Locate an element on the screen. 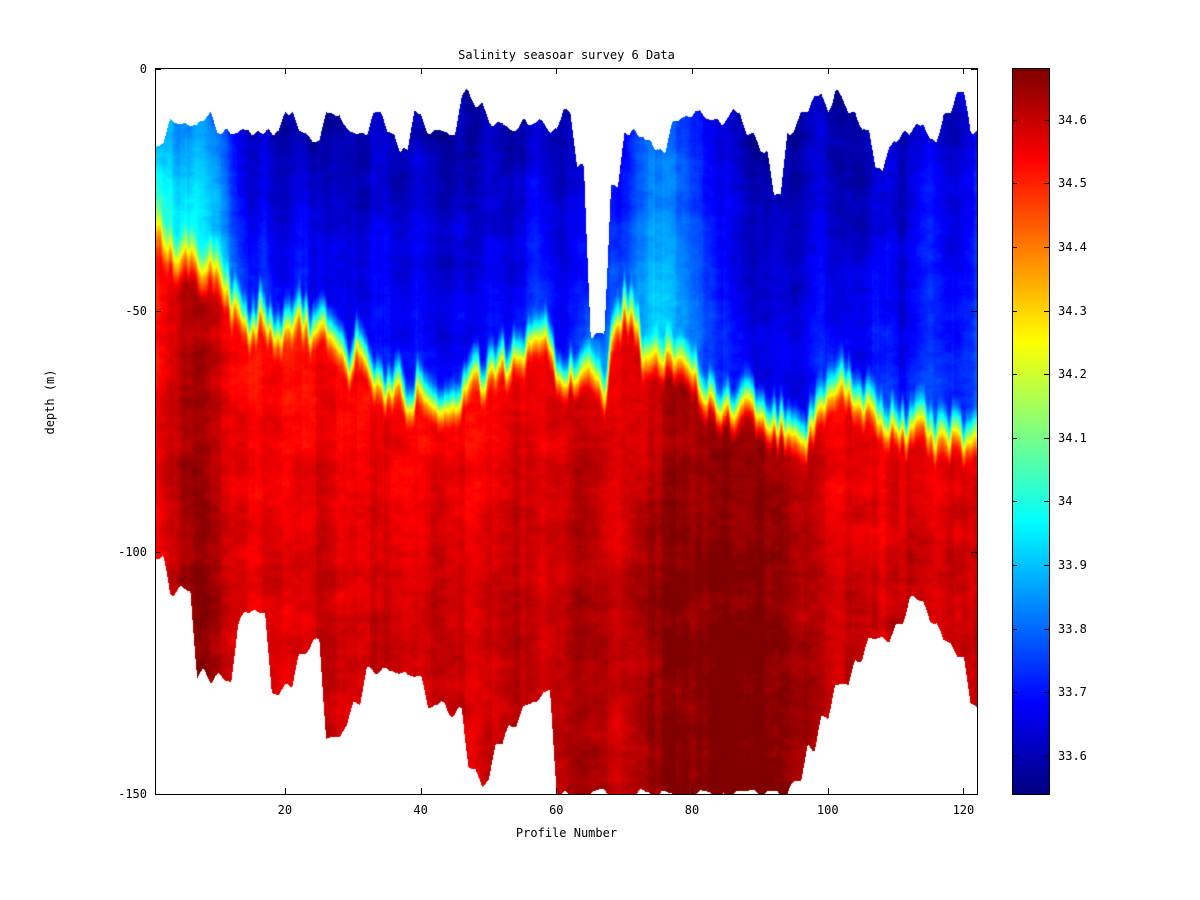 This screenshot has width=1200, height=900. colorbar-tick-label: 33.6 is located at coordinates (1072, 755).